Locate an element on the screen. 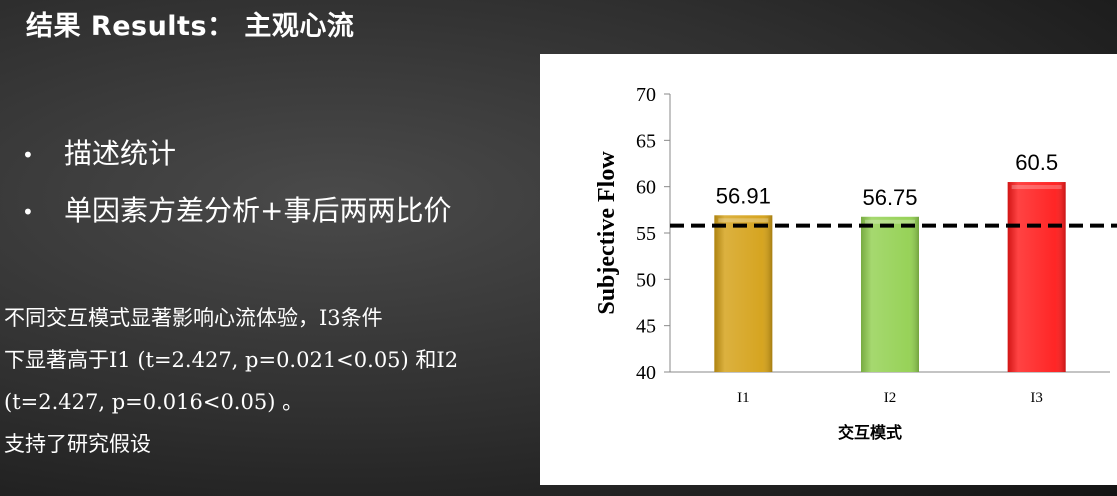 This screenshot has width=1117, height=496. paragraph-line: 不同交互模式显著影响心流体验，I3条件 is located at coordinates (269, 318).